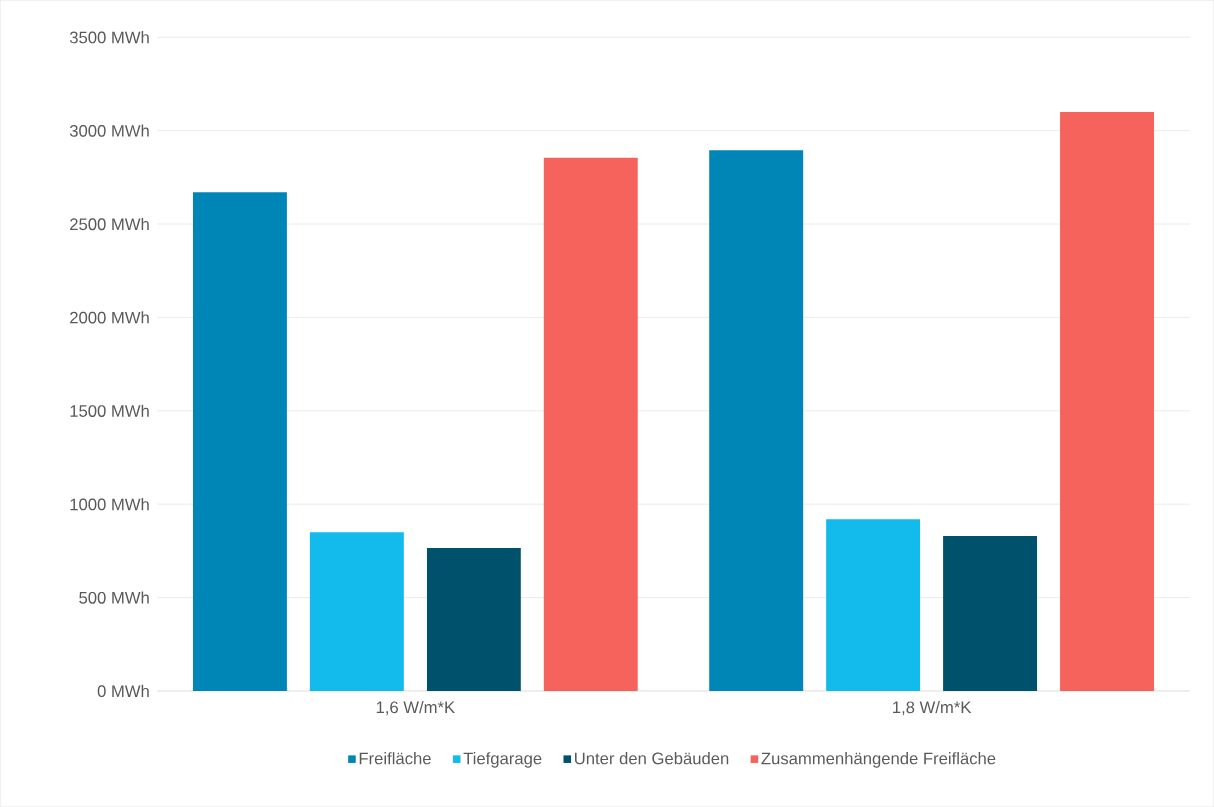 This screenshot has width=1214, height=807. Describe the element at coordinates (652, 758) in the screenshot. I see `legend-label: Unter den Gebäuden` at that location.